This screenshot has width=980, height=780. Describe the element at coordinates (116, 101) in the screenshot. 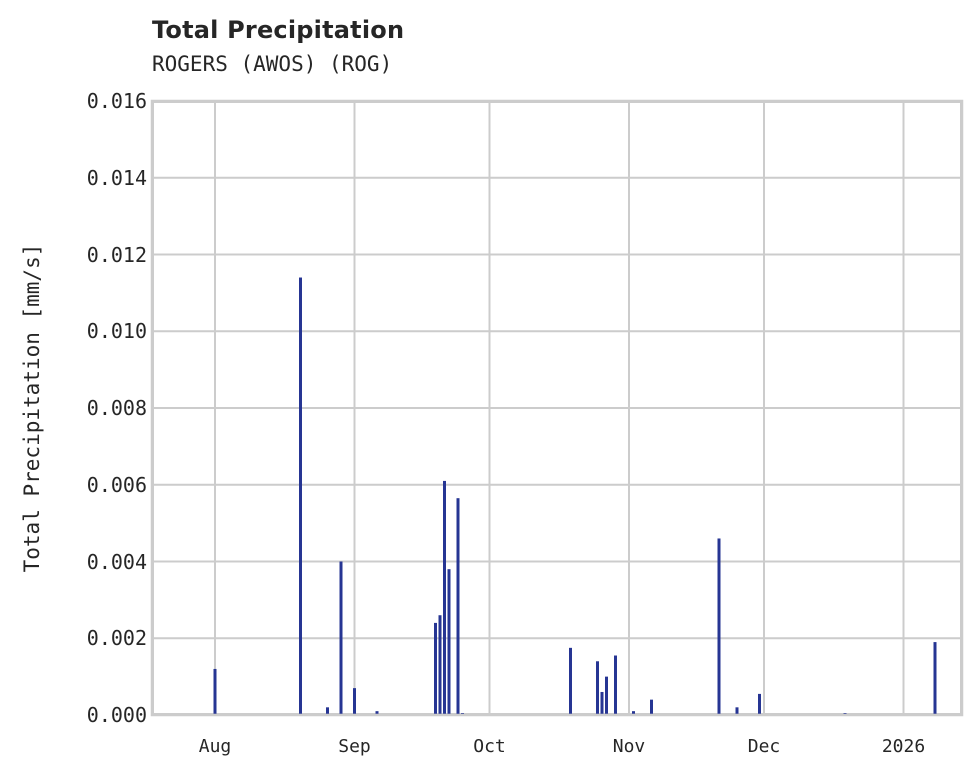

I see `y-tick-label: 0.016` at that location.